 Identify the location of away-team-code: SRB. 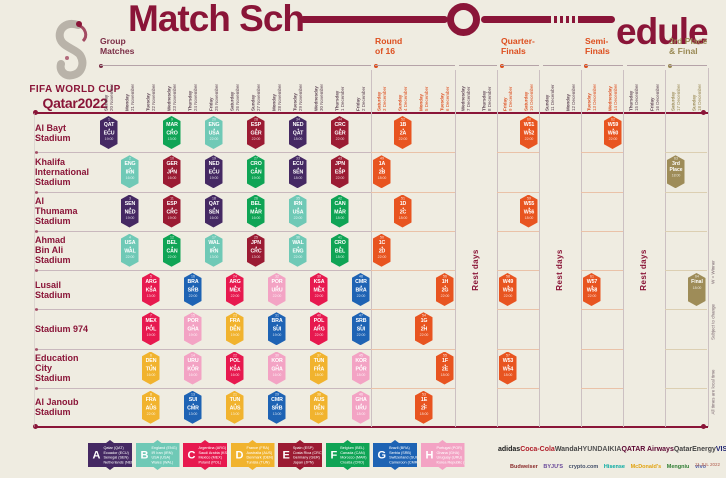
(192, 290).